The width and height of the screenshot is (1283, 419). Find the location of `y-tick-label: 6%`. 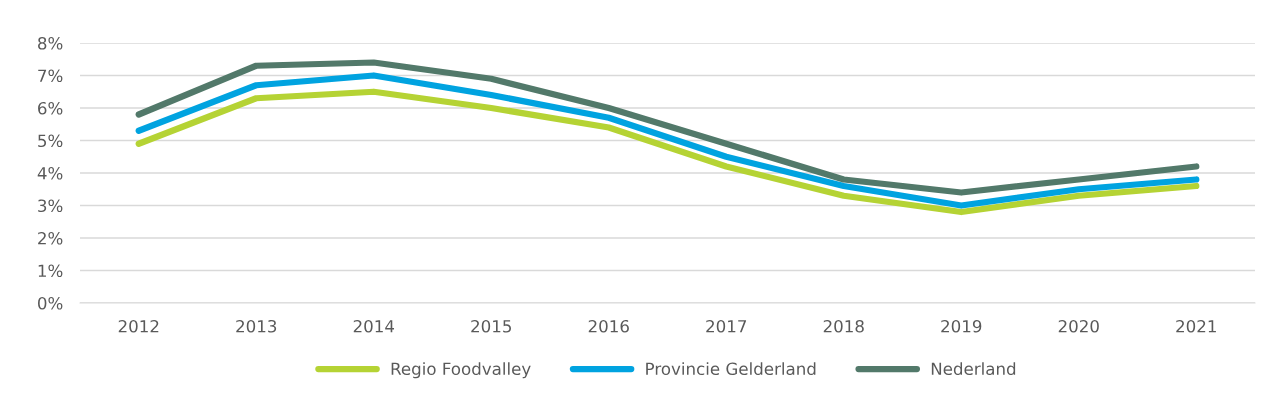

y-tick-label: 6% is located at coordinates (50, 108).